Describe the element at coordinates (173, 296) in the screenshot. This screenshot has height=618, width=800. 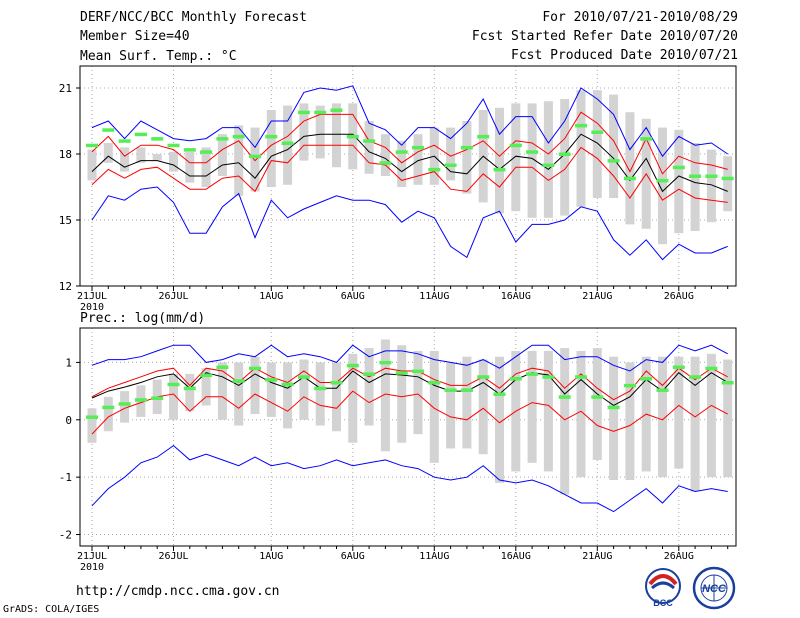
I see `x-tick-label: 26JUL` at that location.